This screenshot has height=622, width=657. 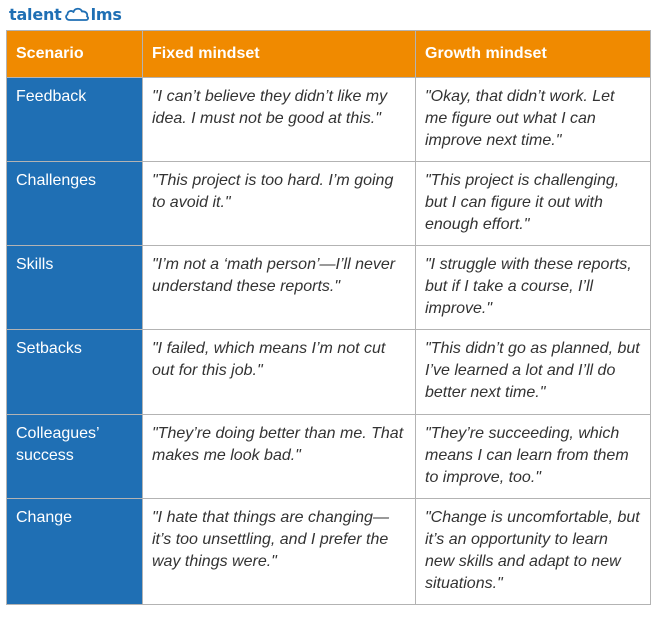 I want to click on header-scenario: Scenario, so click(x=74, y=54).